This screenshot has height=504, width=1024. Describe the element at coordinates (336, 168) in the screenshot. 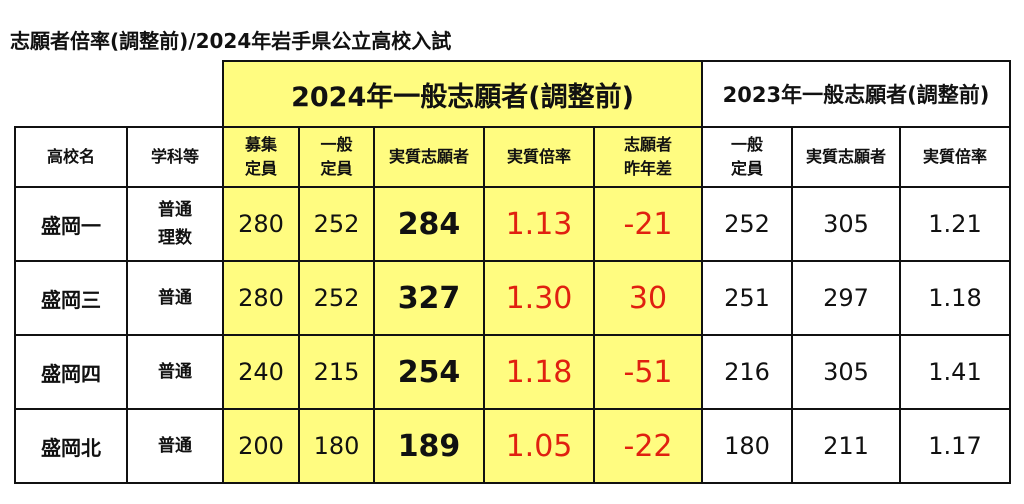

I see `col-header-general-line2: 定員` at that location.